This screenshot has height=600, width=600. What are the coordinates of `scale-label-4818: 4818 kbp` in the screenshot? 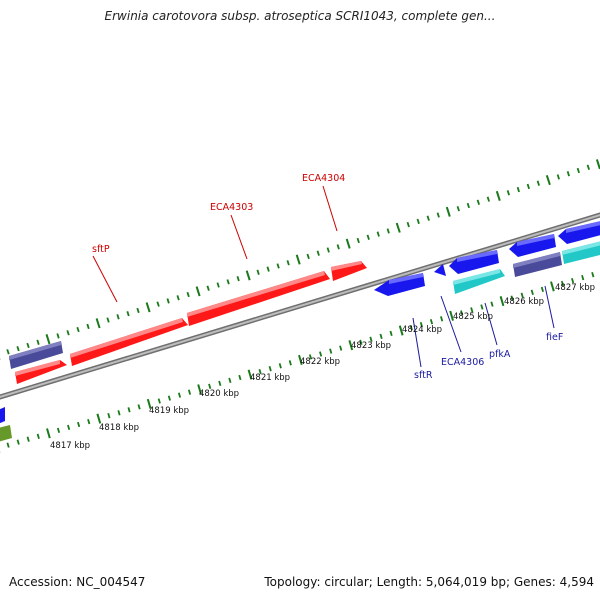 It's located at (119, 428).